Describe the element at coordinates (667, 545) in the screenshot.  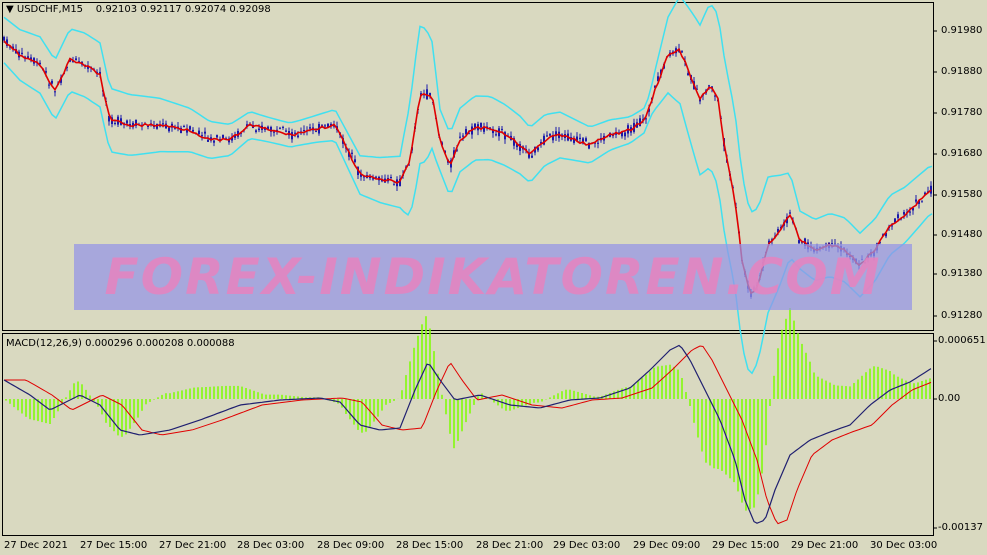
I see `time-tick-label: 29 Dec 09:00` at that location.